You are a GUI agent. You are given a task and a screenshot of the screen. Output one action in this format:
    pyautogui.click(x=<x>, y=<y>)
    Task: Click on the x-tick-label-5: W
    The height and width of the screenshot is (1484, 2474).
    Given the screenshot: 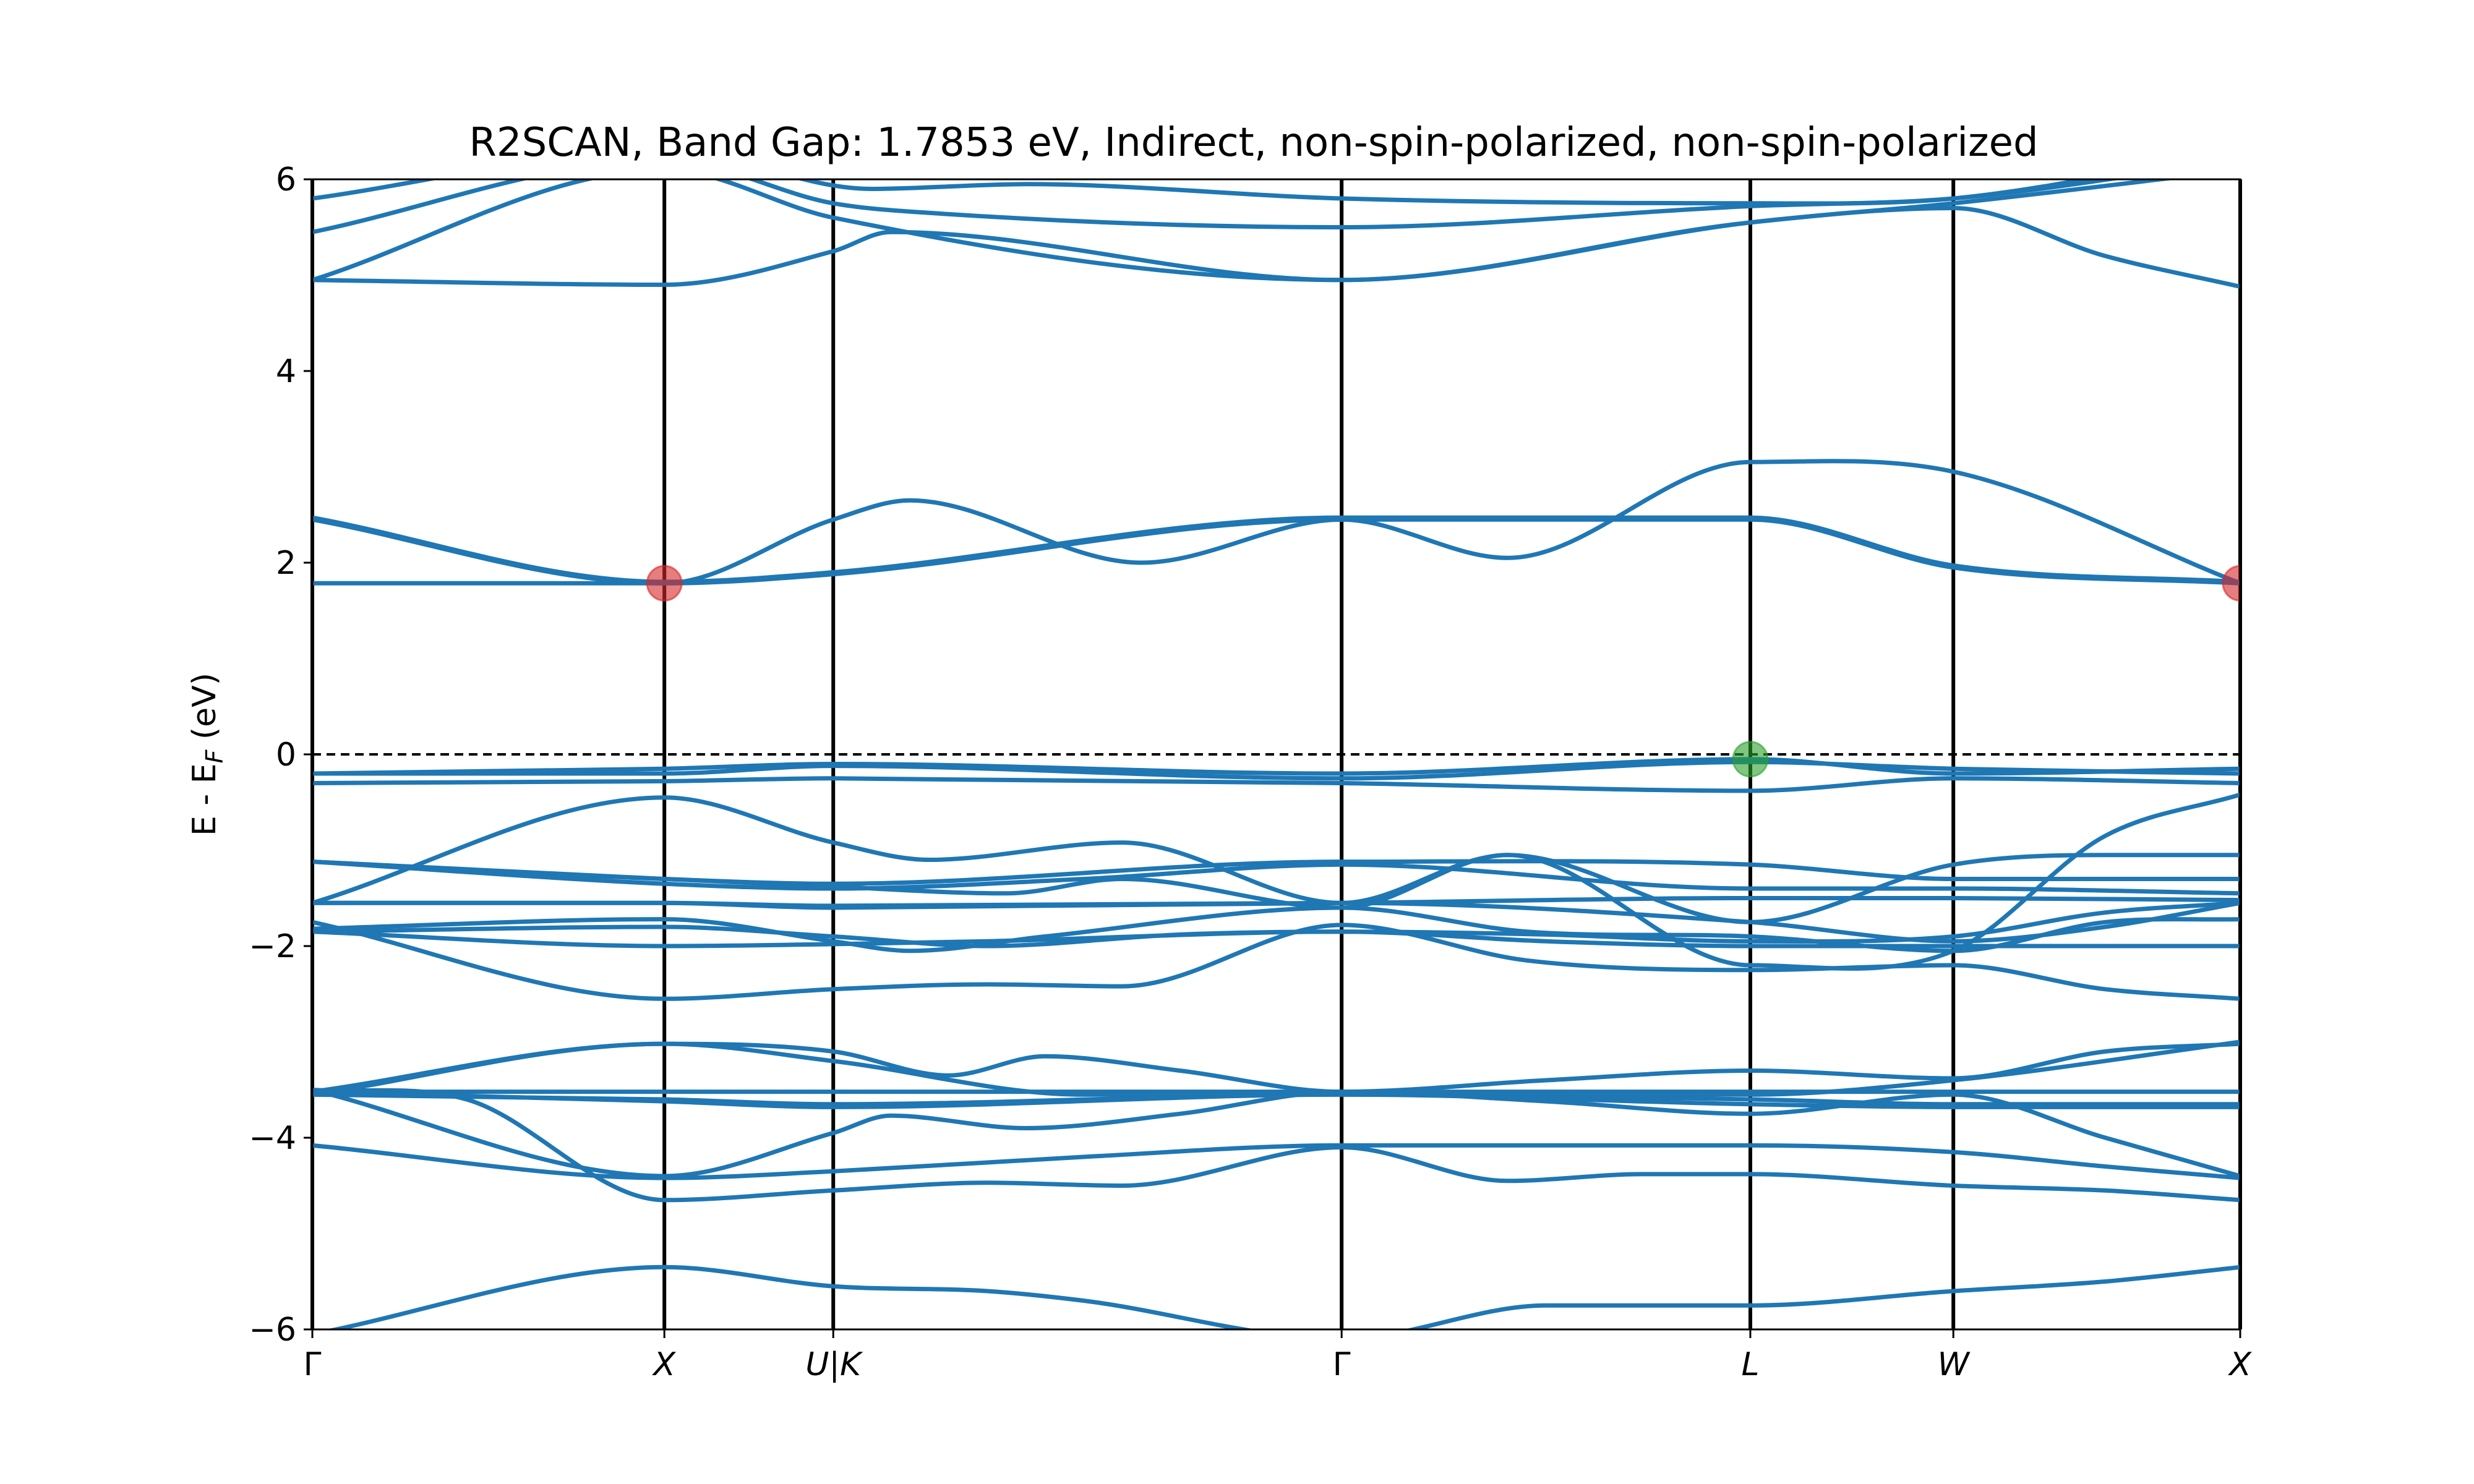 What is the action you would take?
    pyautogui.click(x=1954, y=1364)
    